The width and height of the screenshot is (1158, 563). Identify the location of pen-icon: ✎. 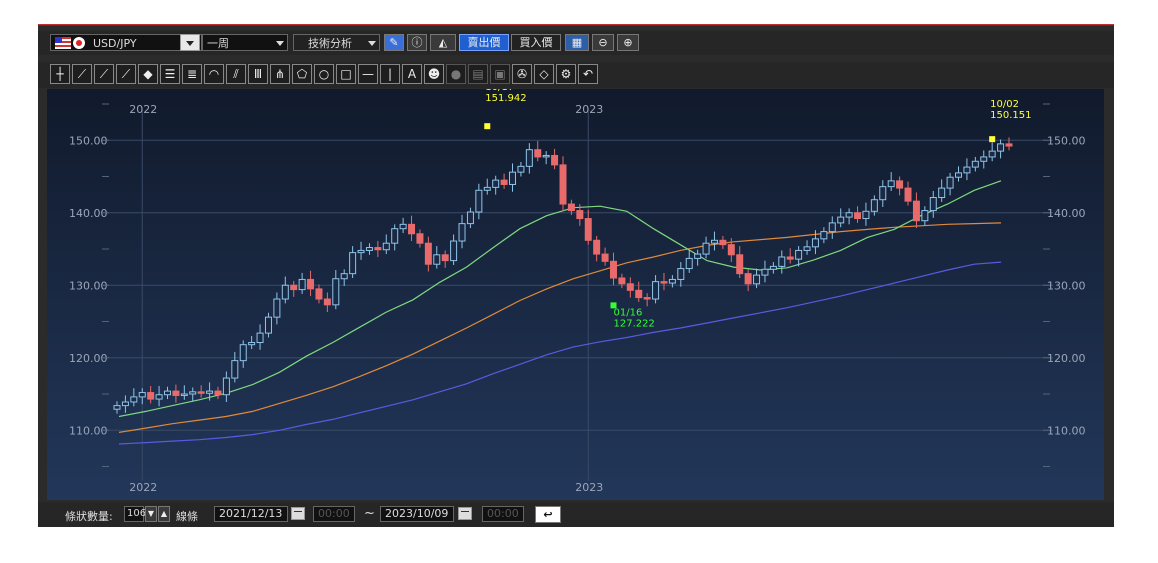
(394, 42).